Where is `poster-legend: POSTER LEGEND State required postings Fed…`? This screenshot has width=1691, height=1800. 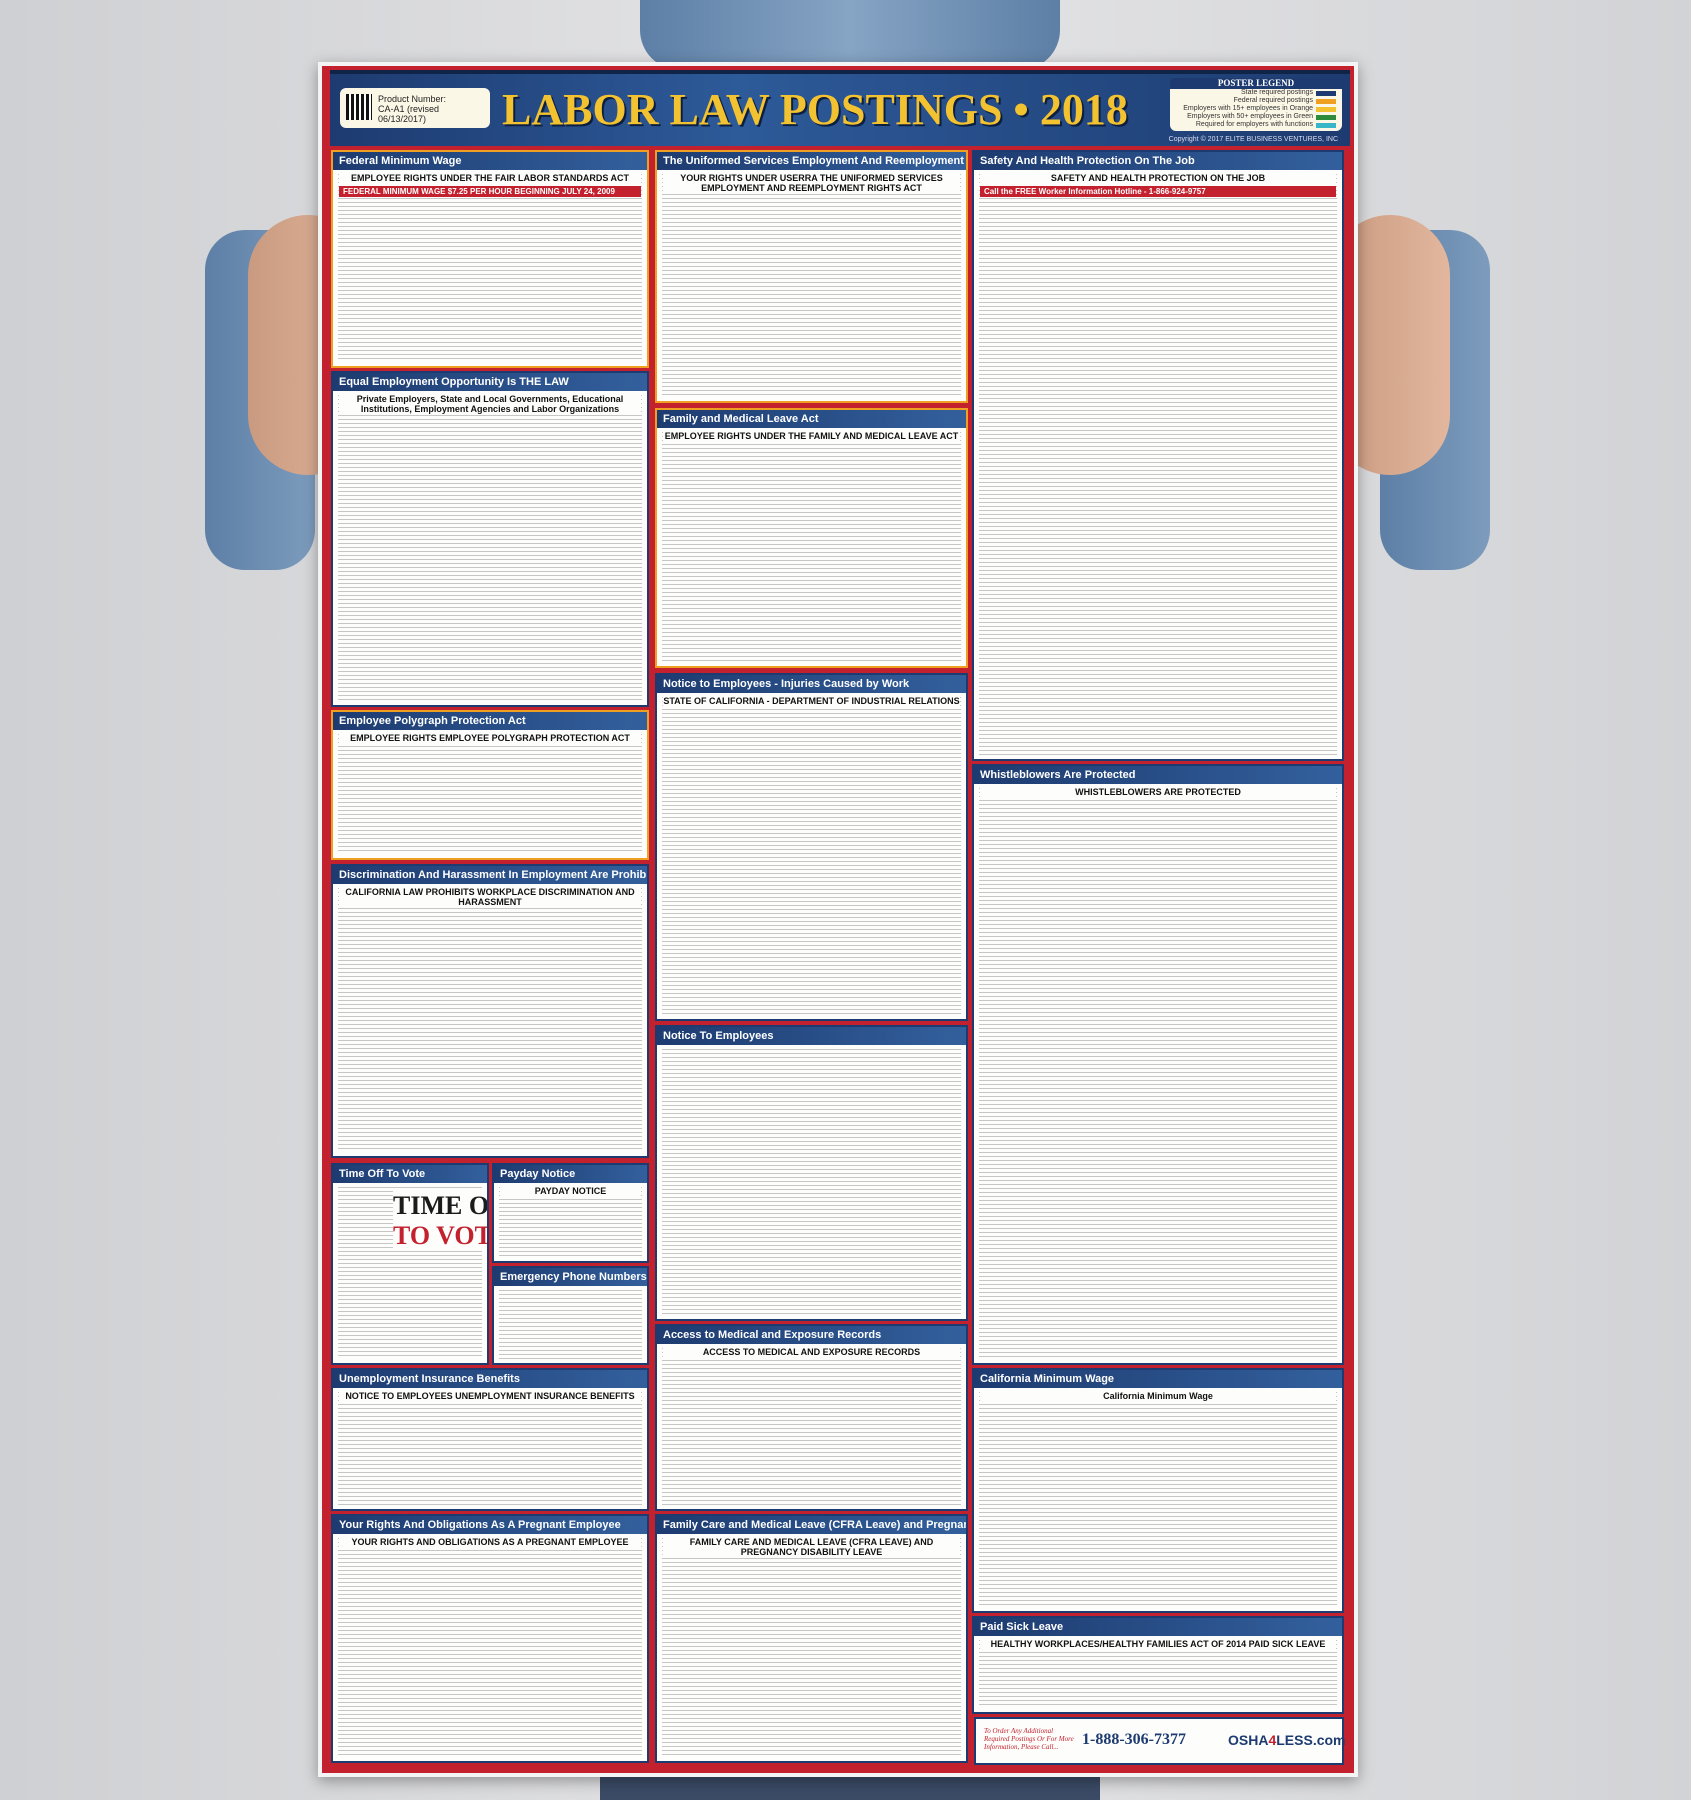
poster-legend: POSTER LEGEND State required postings Fed… is located at coordinates (1256, 104).